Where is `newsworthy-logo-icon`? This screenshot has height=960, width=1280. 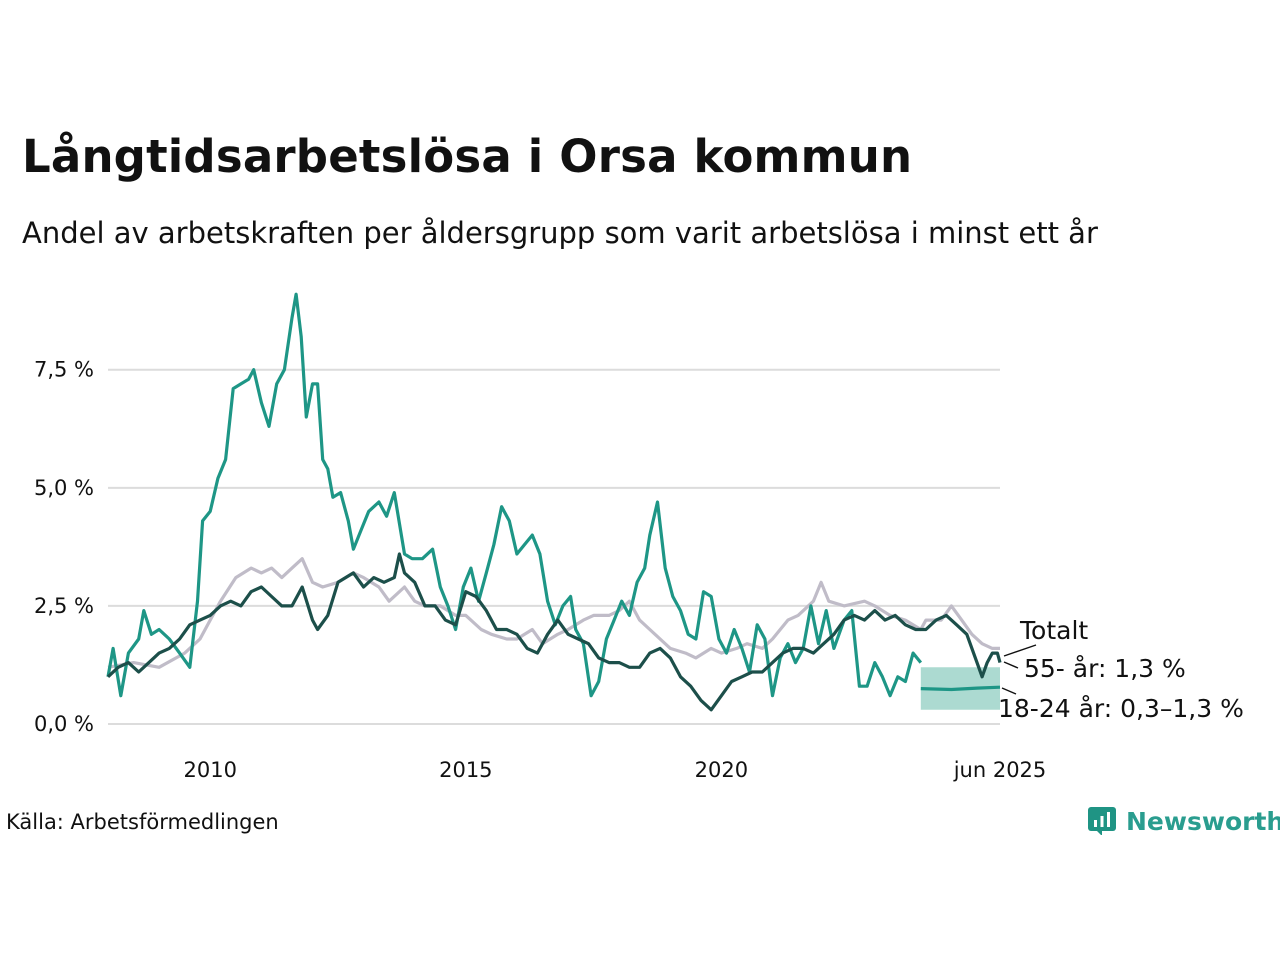
newsworthy-logo-icon is located at coordinates (1102, 821).